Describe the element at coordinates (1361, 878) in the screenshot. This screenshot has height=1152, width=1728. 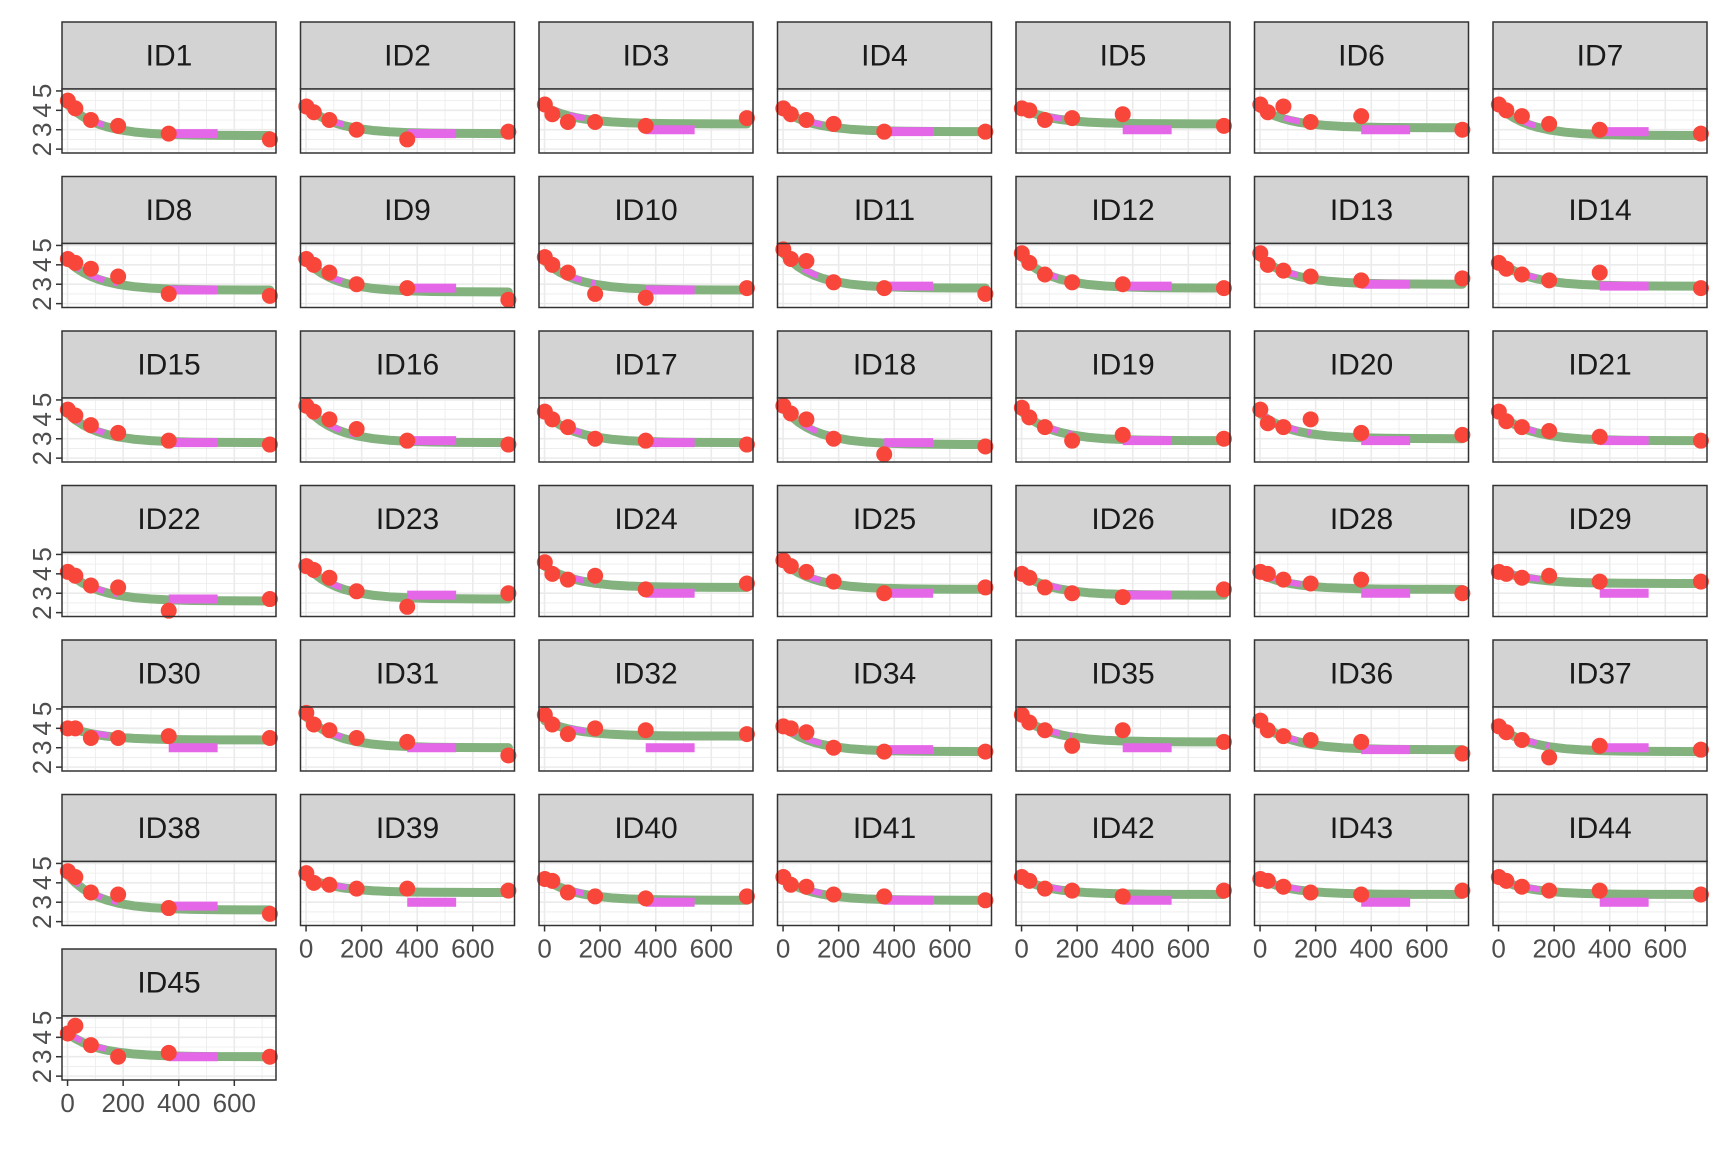
I see `facet-panel-id43: ID43 0 200 400 600` at that location.